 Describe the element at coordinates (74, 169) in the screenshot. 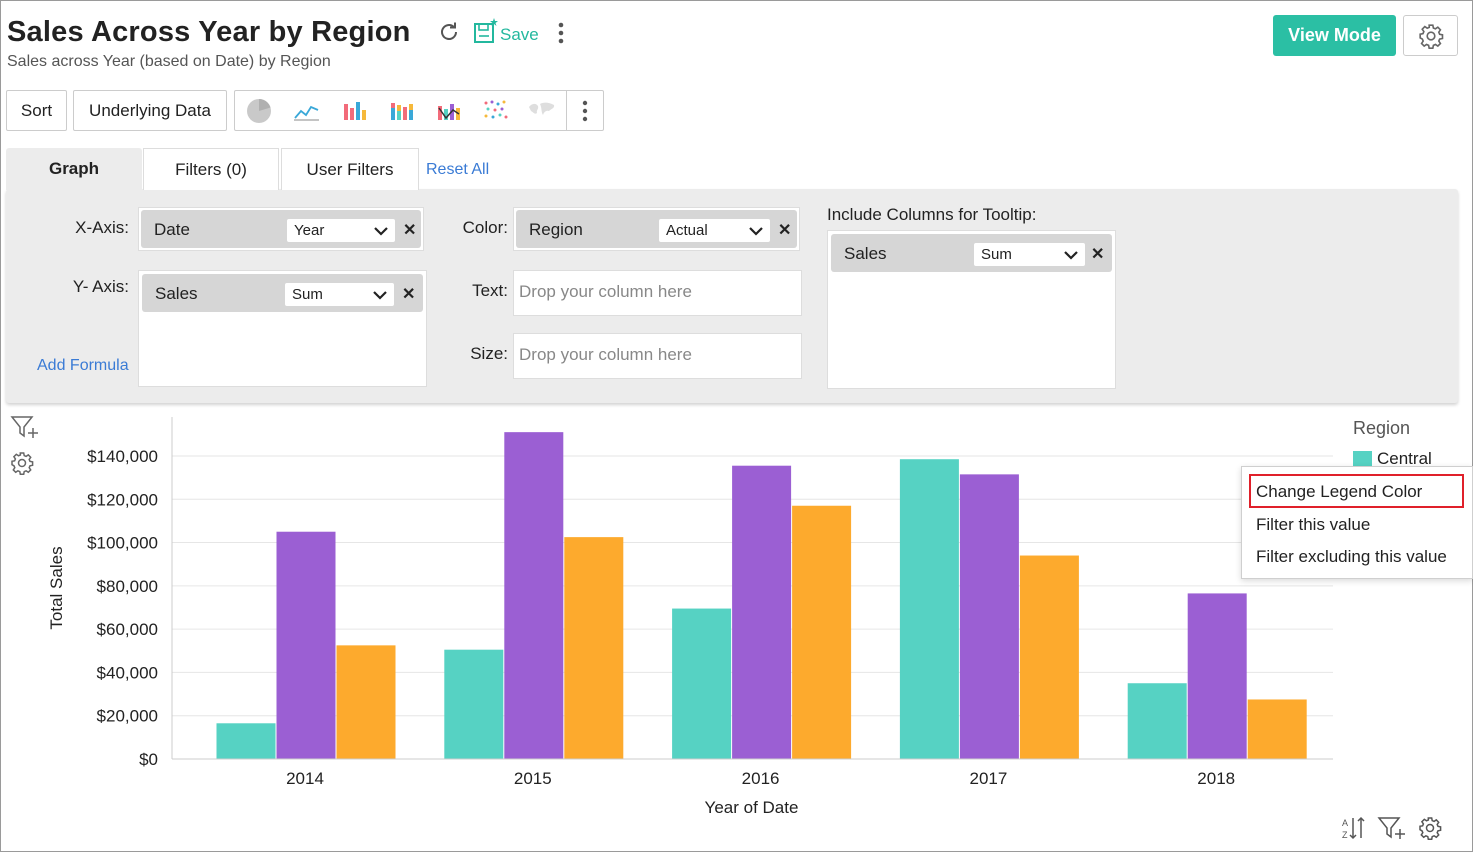

I see `tab-graph: Graph` at that location.